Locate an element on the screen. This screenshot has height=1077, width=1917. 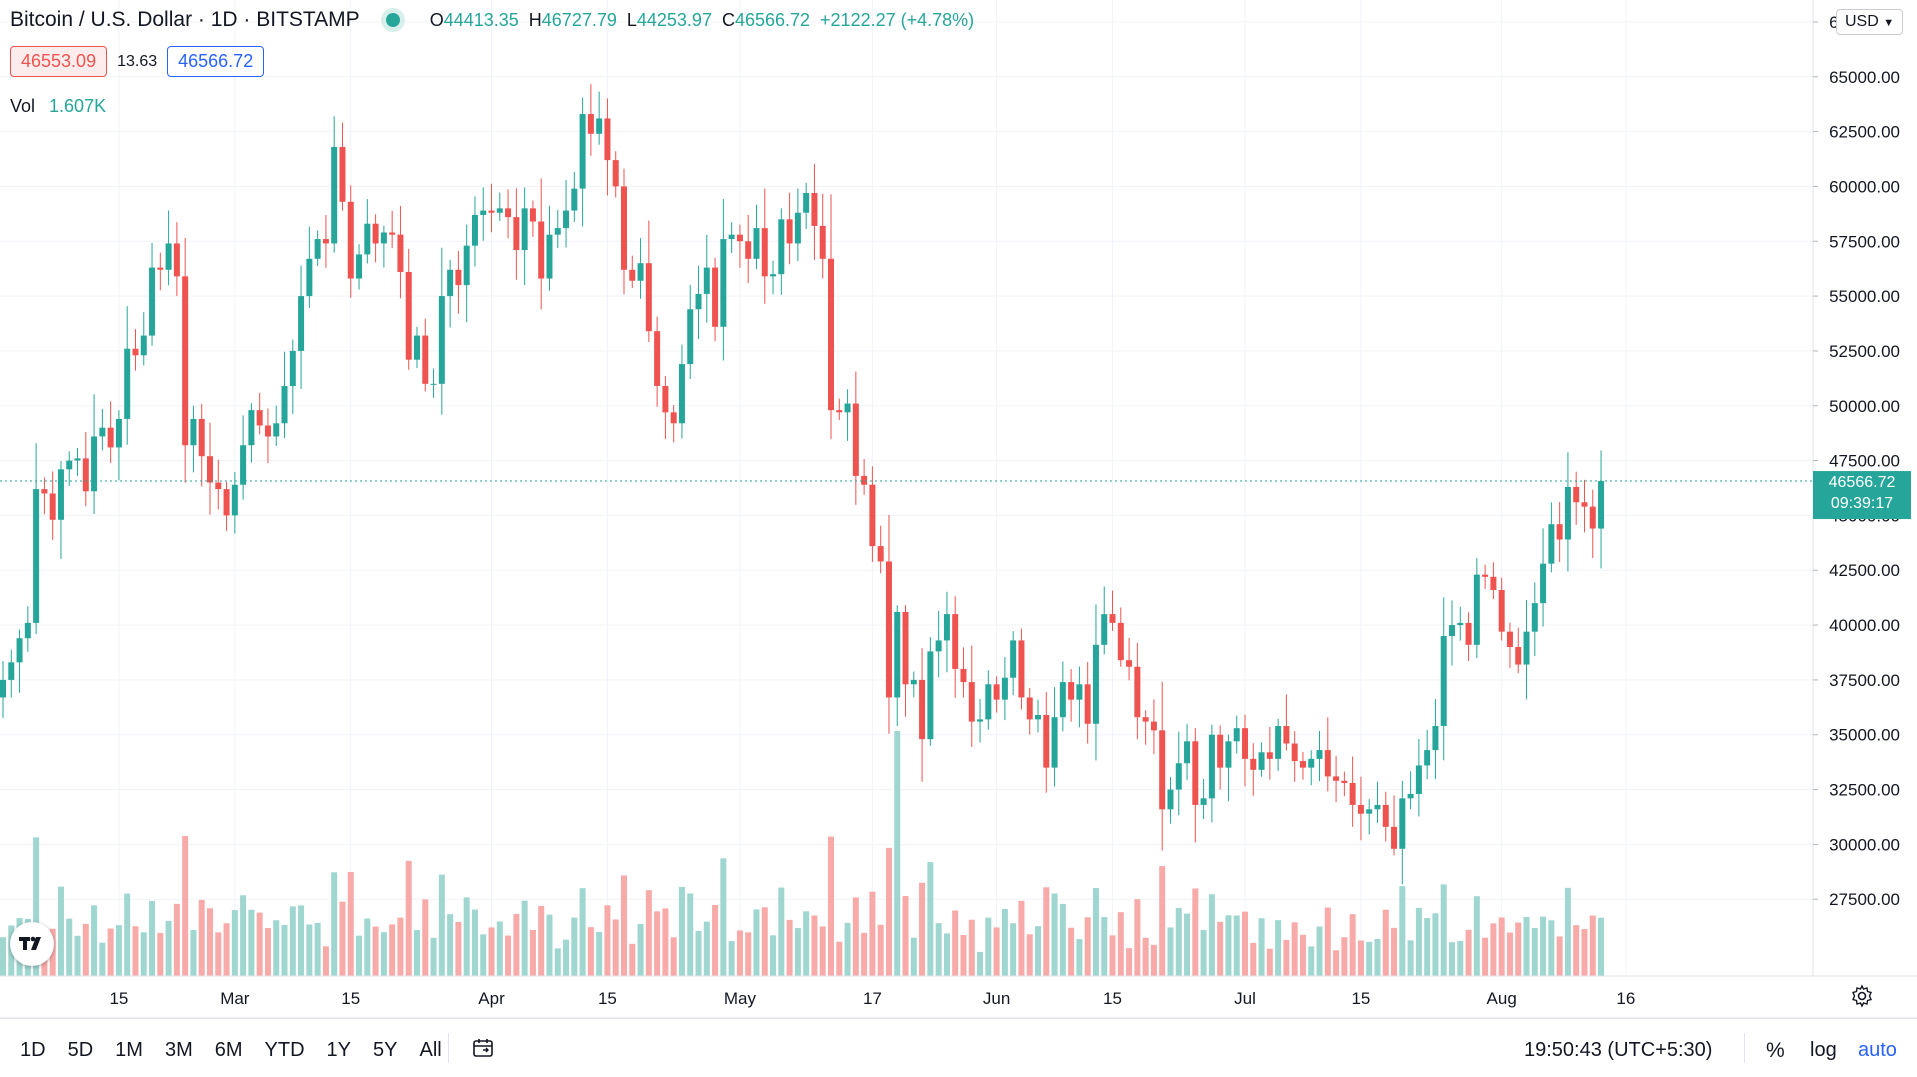
last-price-value: 46566.72 is located at coordinates (1862, 482).